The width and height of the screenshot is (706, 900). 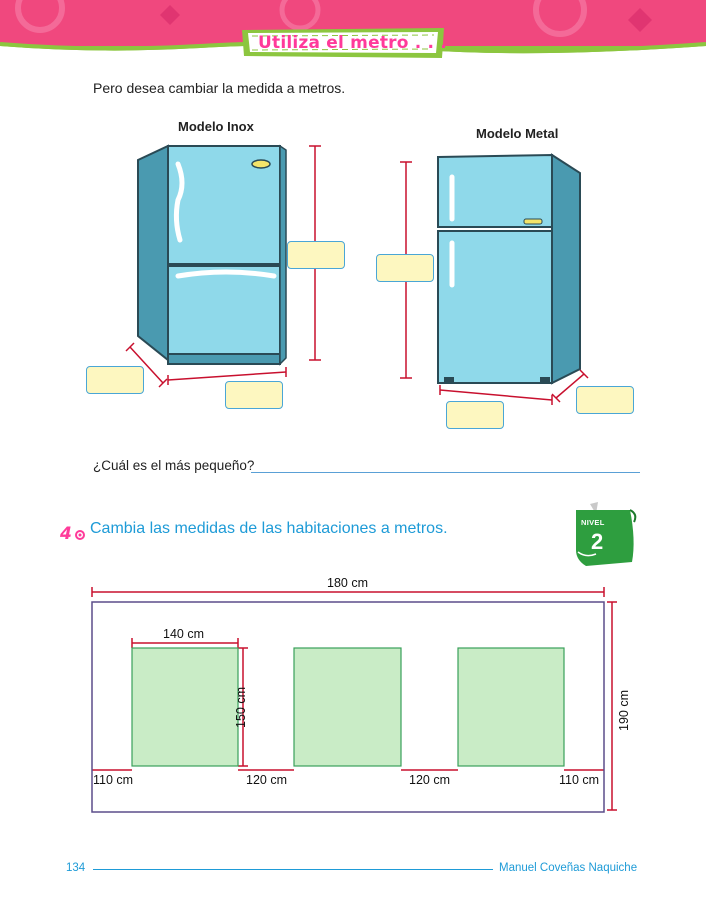 I want to click on footer-author: Manuel Coveñas Naquiche, so click(x=568, y=868).